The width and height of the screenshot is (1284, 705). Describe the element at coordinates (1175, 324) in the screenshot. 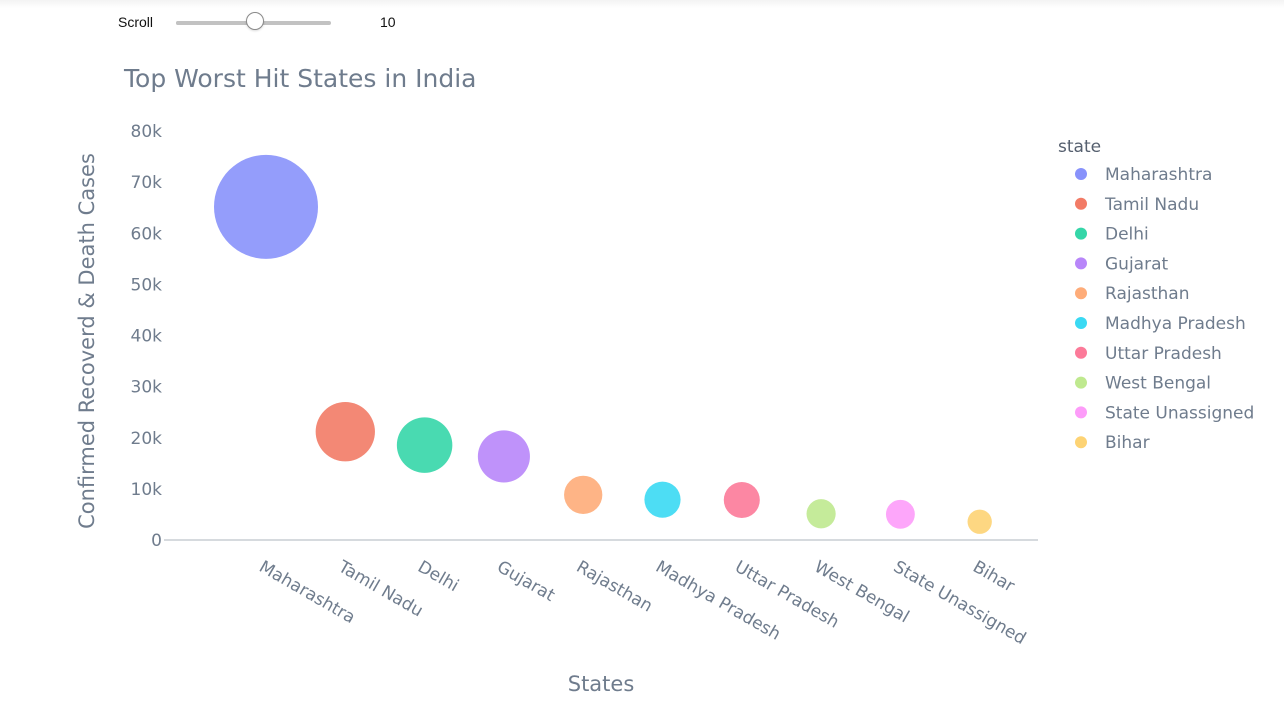

I see `legend-item-label: Madhya Pradesh` at that location.